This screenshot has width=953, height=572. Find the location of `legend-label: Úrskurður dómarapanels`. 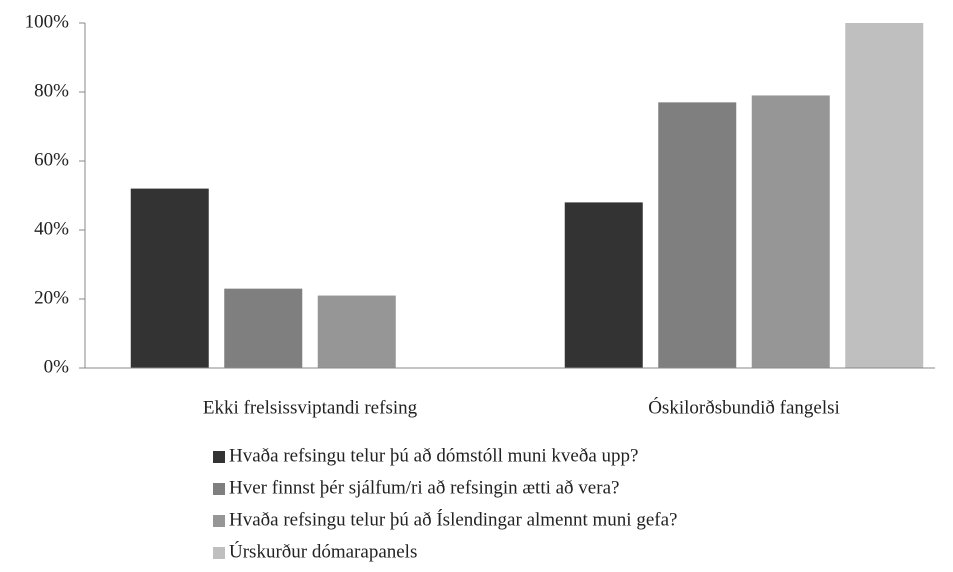

legend-label: Úrskurður dómarapanels is located at coordinates (323, 551).